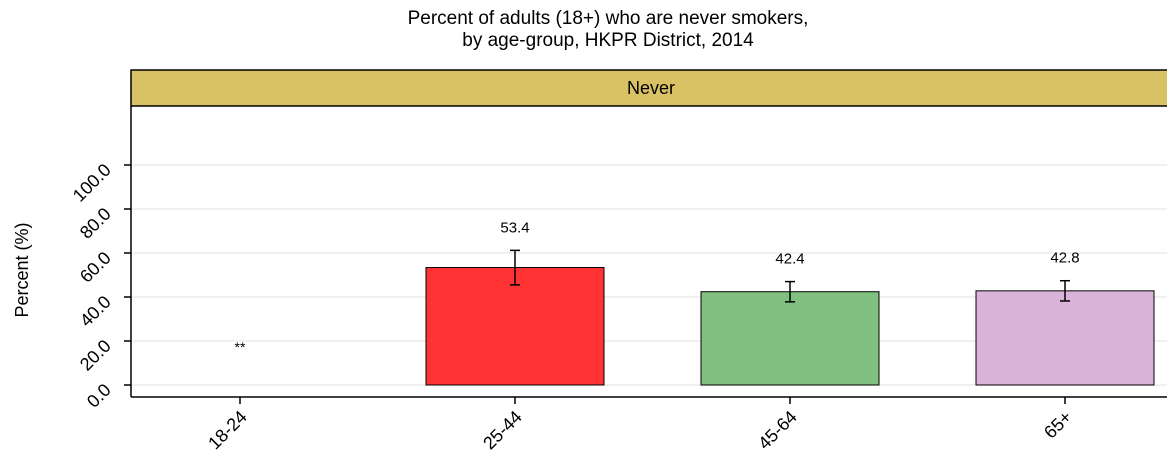 The width and height of the screenshot is (1167, 475). I want to click on facet-strip-label: Never, so click(651, 88).